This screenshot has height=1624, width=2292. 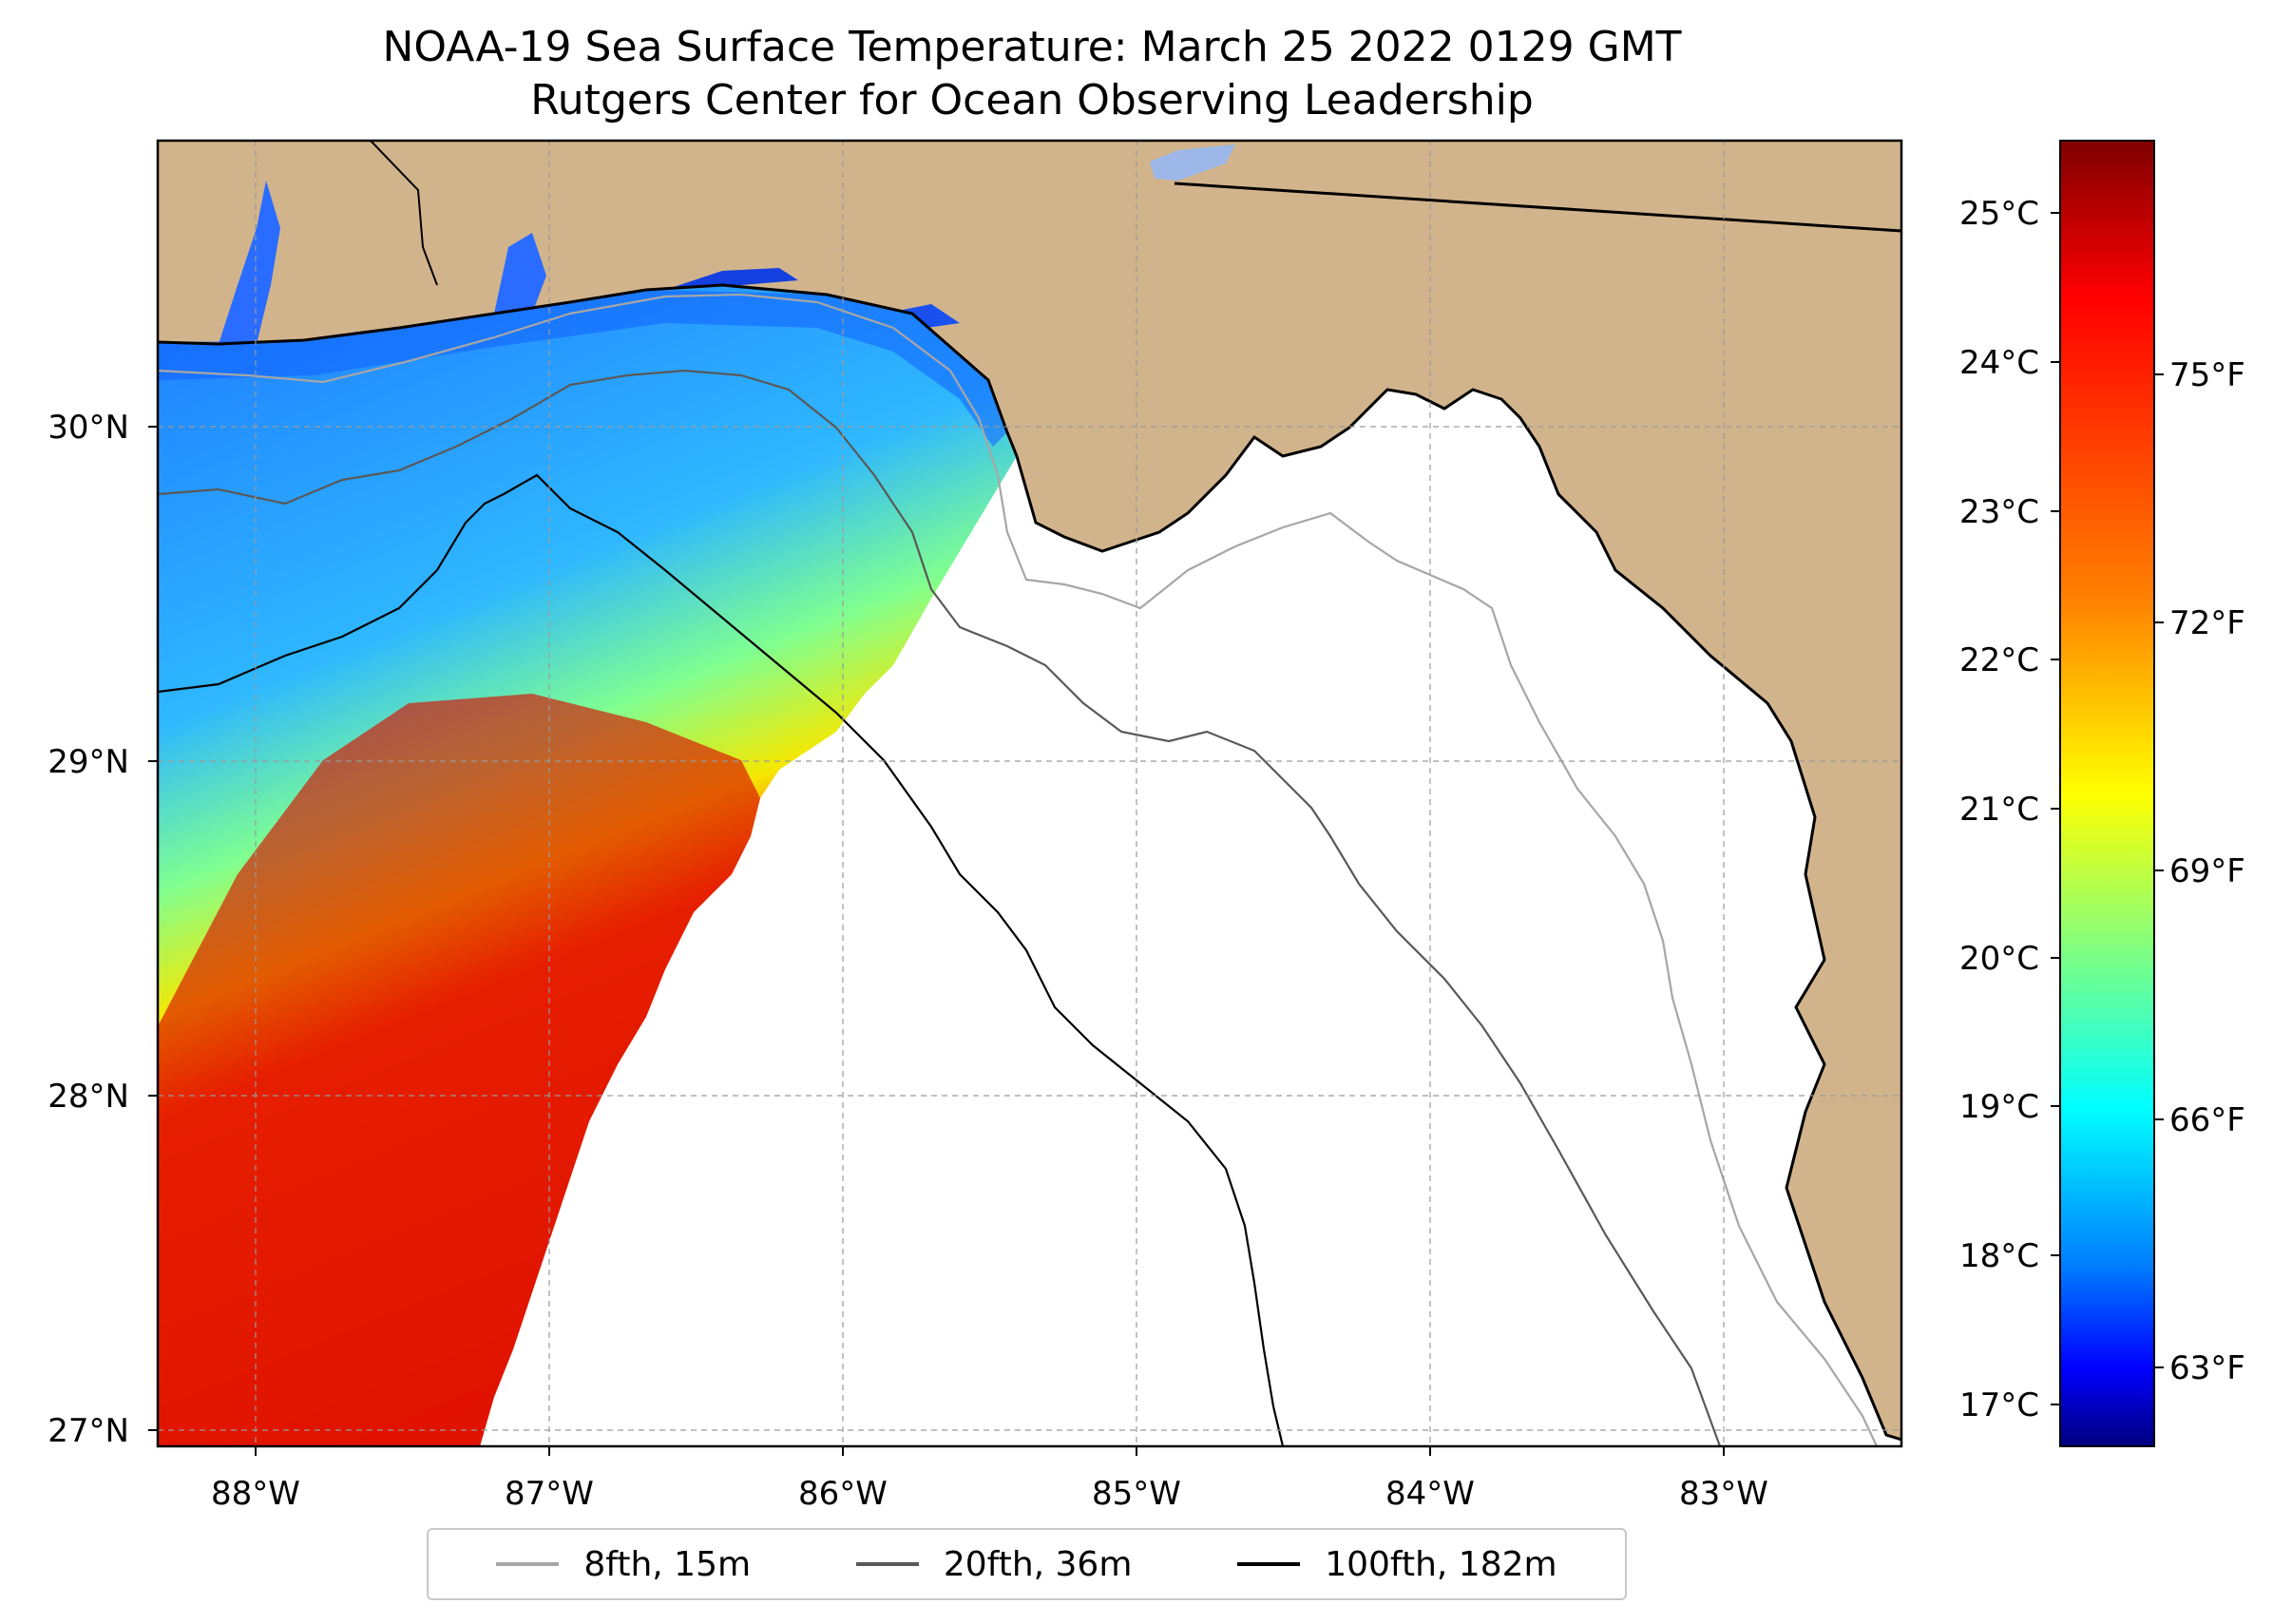 I want to click on lat-label-29n: 29°N, so click(x=88, y=762).